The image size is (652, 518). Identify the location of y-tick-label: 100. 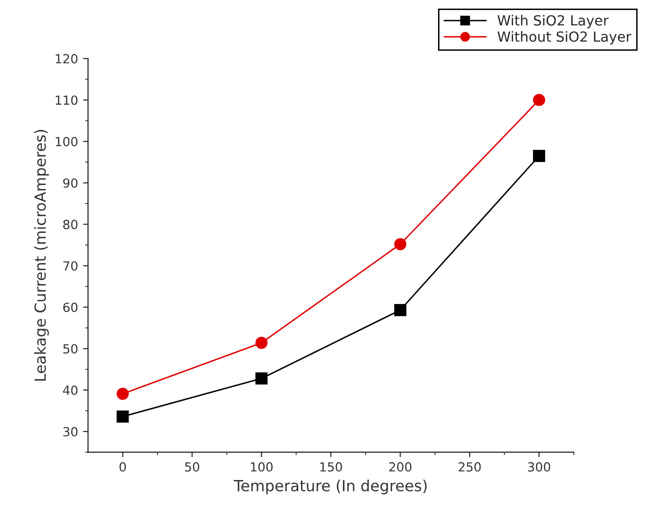
(67, 141).